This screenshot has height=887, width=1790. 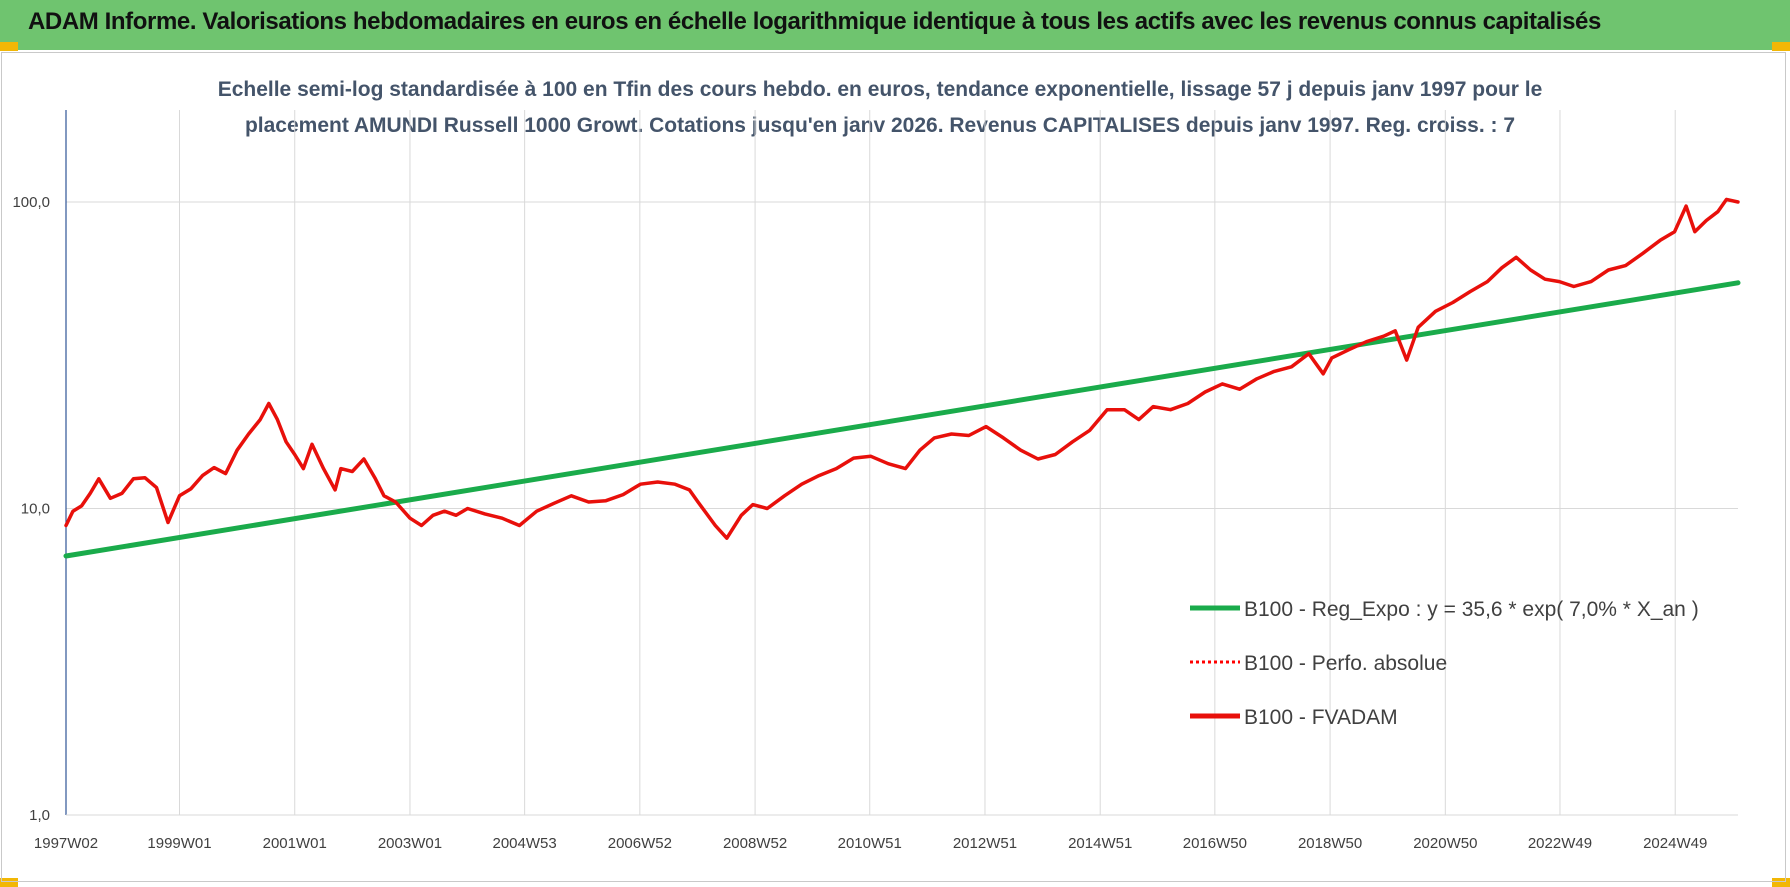 What do you see at coordinates (1100, 843) in the screenshot?
I see `x-tick-label: 2014W51` at bounding box center [1100, 843].